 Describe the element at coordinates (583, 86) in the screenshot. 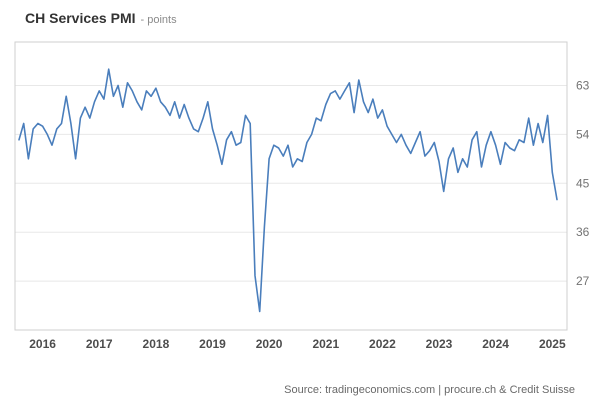

I see `y-tick-label: 63` at that location.